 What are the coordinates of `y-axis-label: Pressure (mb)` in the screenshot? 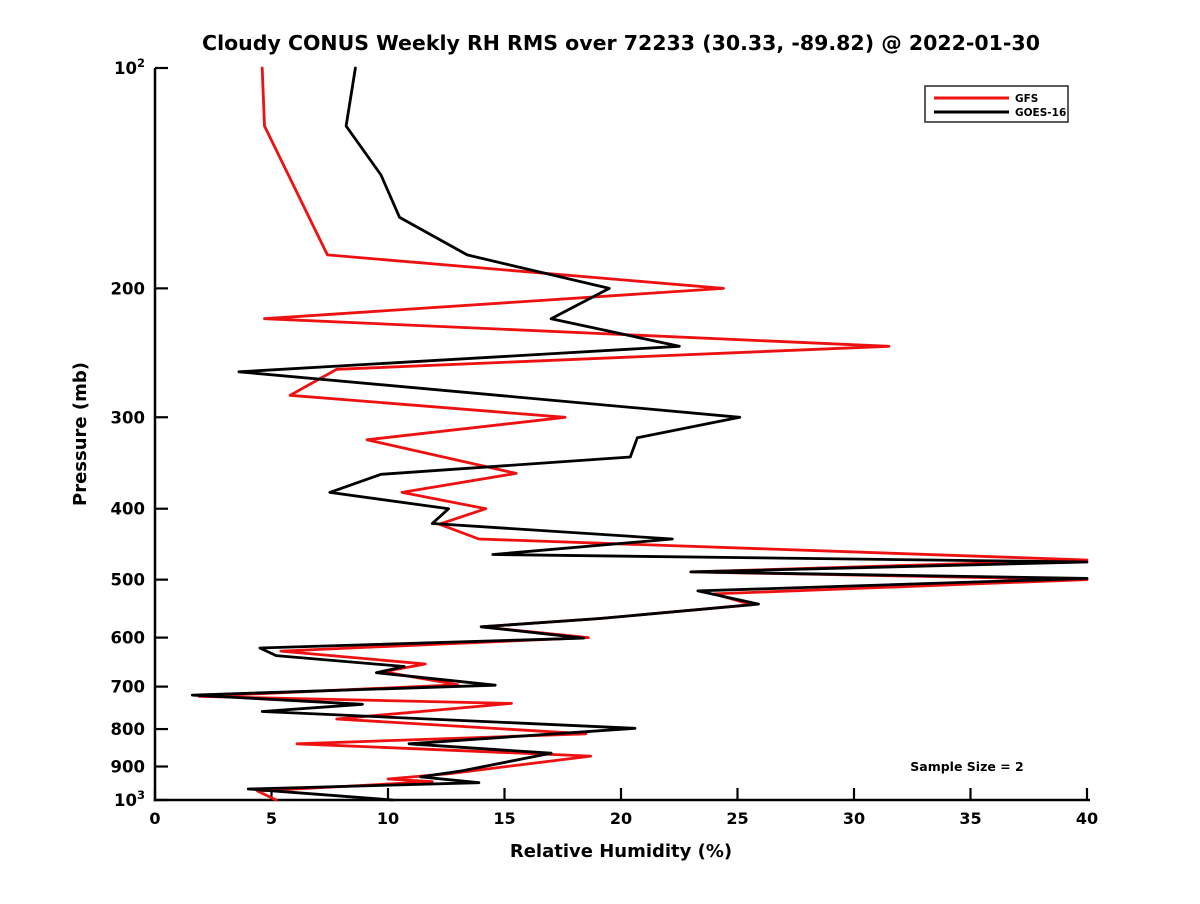 It's located at (80, 434).